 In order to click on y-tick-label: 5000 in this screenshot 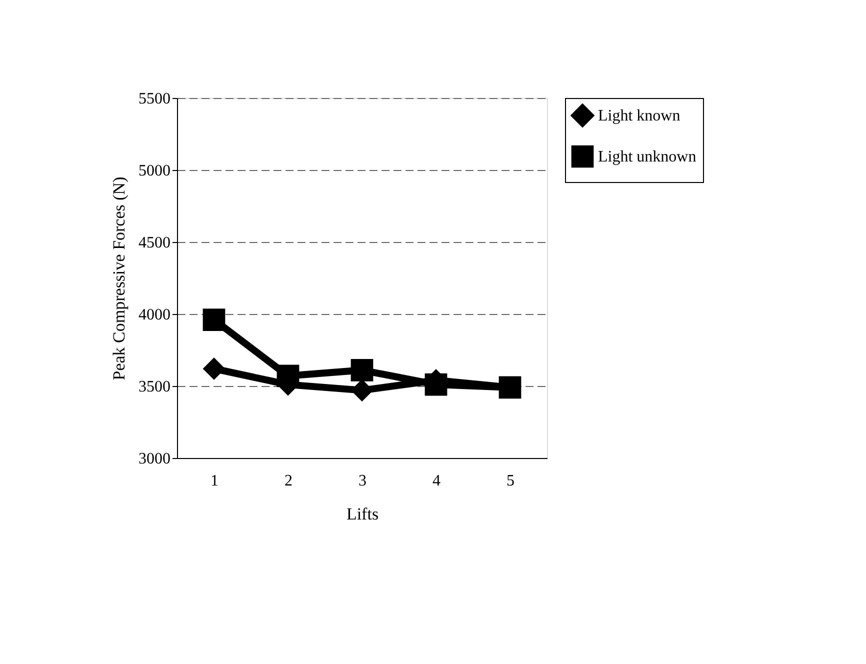, I will do `click(154, 171)`.